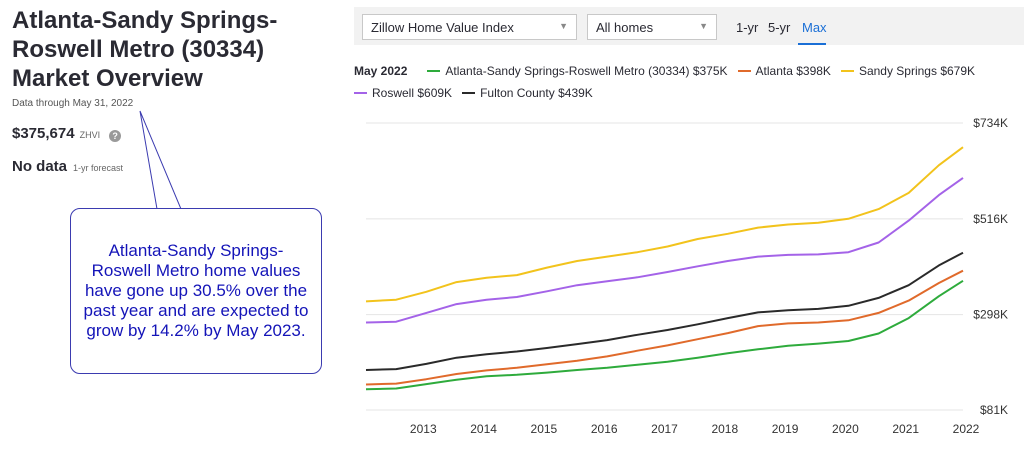  What do you see at coordinates (395, 93) in the screenshot?
I see `legend-series-name: Roswell` at bounding box center [395, 93].